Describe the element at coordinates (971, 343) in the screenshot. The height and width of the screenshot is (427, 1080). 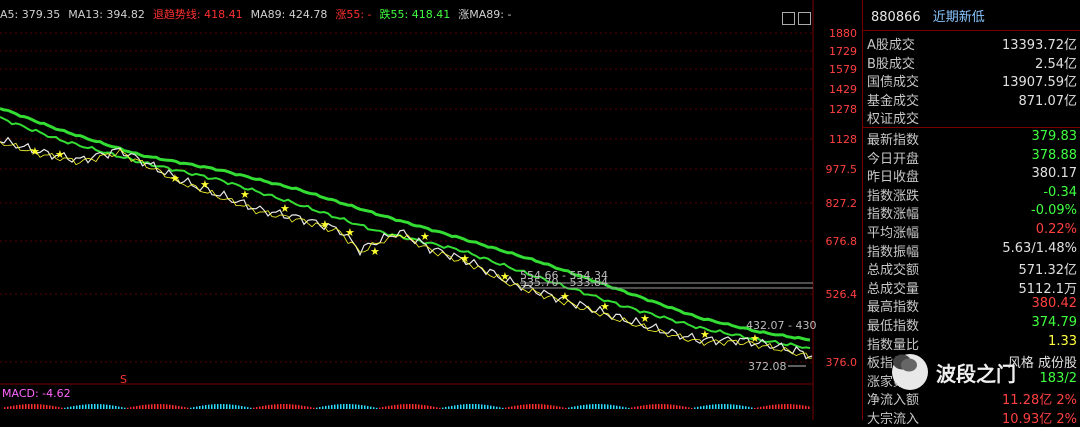
I see `info-row: 指数量比 1.33` at that location.